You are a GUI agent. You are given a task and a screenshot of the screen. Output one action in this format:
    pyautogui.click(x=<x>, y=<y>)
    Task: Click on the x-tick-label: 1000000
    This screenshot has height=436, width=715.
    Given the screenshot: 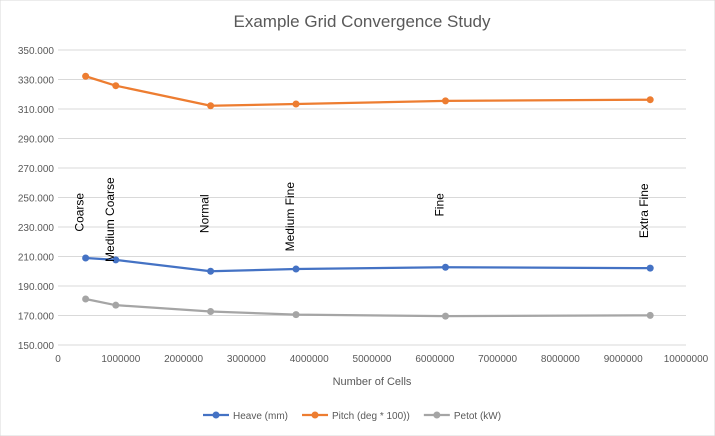 What is the action you would take?
    pyautogui.click(x=120, y=359)
    